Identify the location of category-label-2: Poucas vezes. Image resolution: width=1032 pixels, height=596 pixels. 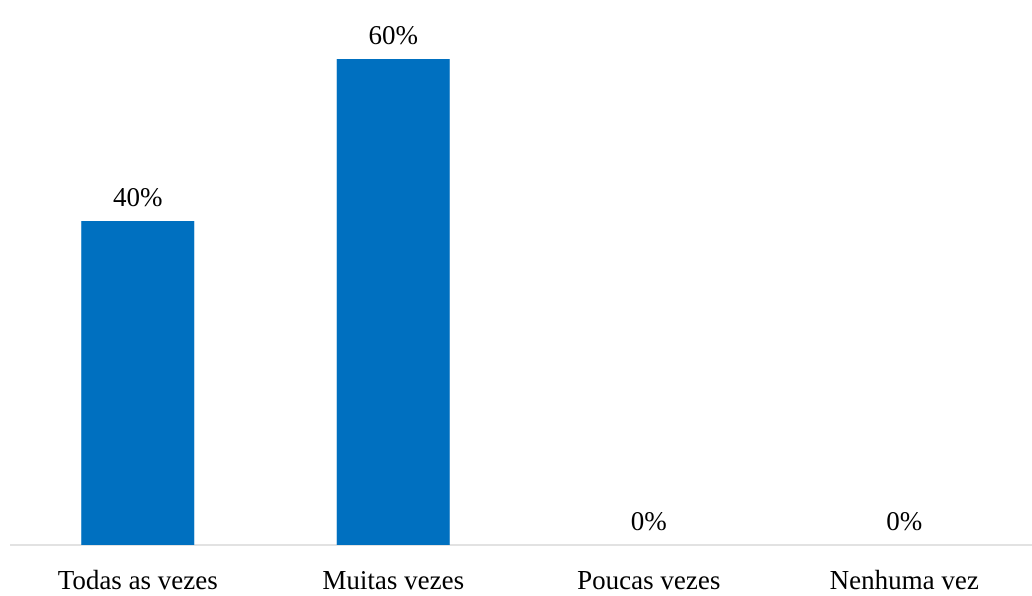
(648, 580).